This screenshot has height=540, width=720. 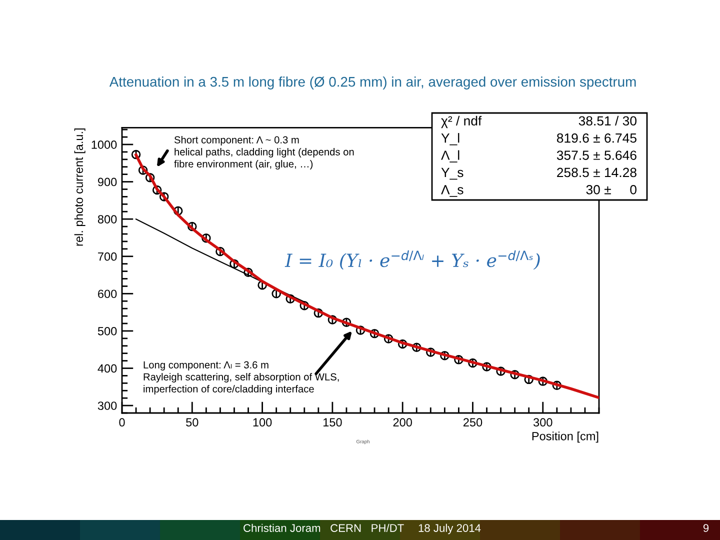 I want to click on y-tick-label: 300, so click(x=107, y=406).